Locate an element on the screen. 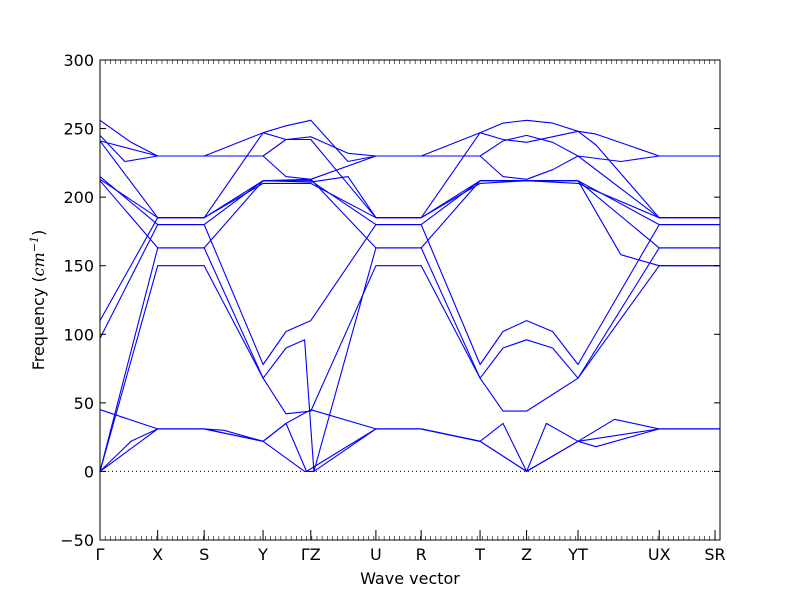 The image size is (800, 600). y-tick-label: 0 is located at coordinates (89, 471).